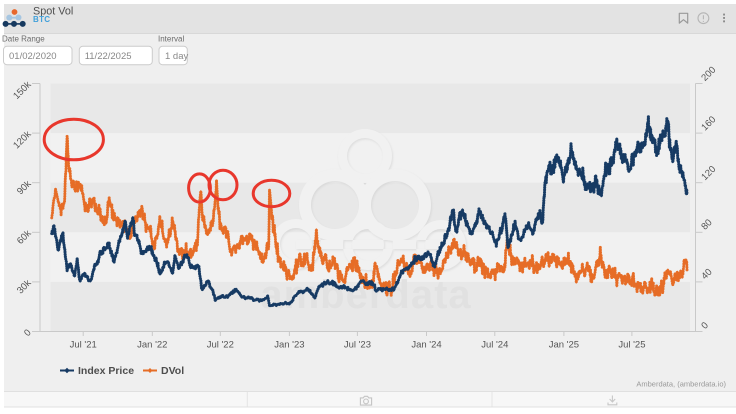 This screenshot has width=736, height=414. What do you see at coordinates (426, 345) in the screenshot?
I see `svg-text: Jan '24` at bounding box center [426, 345].